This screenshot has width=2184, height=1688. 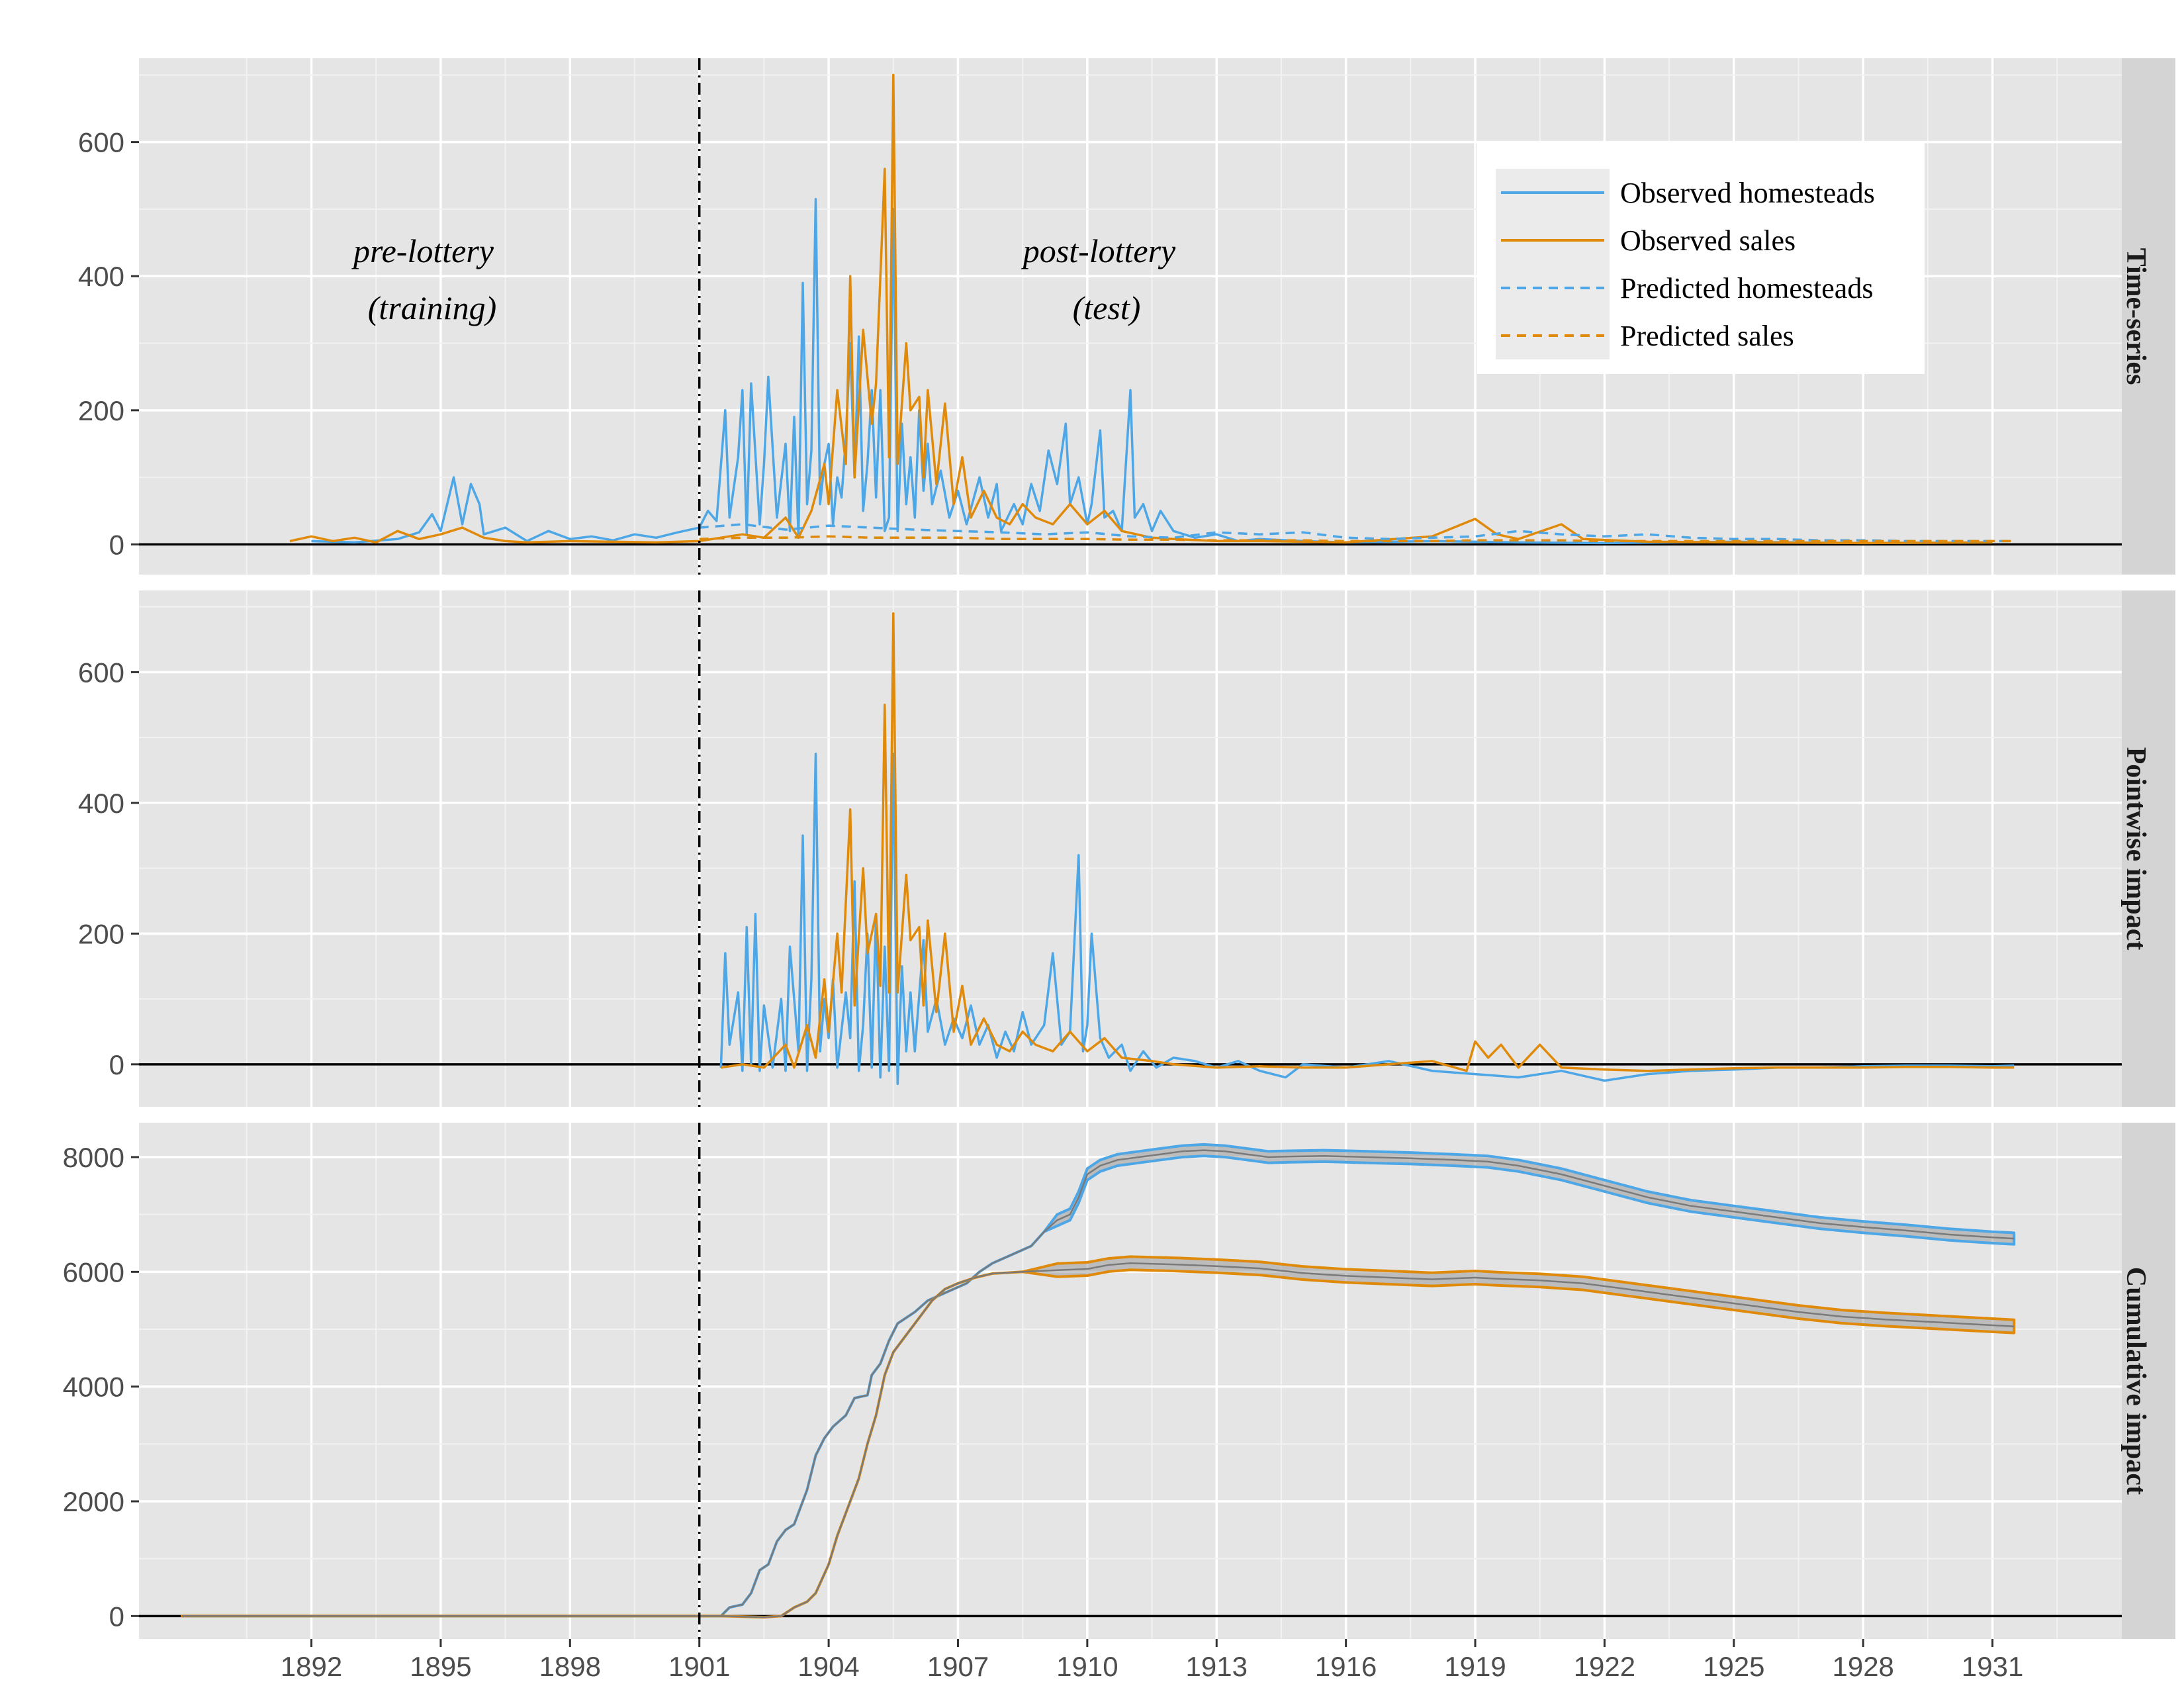 I want to click on annotation-pre-lottery-line-2: (training), so click(x=432, y=307).